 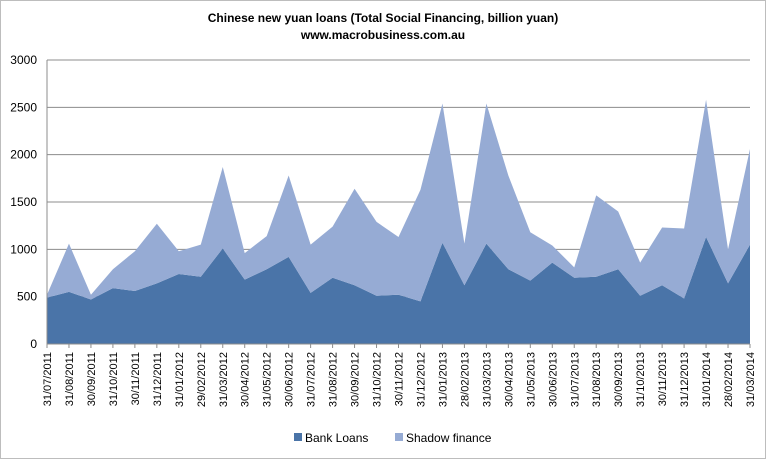 I want to click on x-tick-label: 30/04/2013, so click(x=509, y=379).